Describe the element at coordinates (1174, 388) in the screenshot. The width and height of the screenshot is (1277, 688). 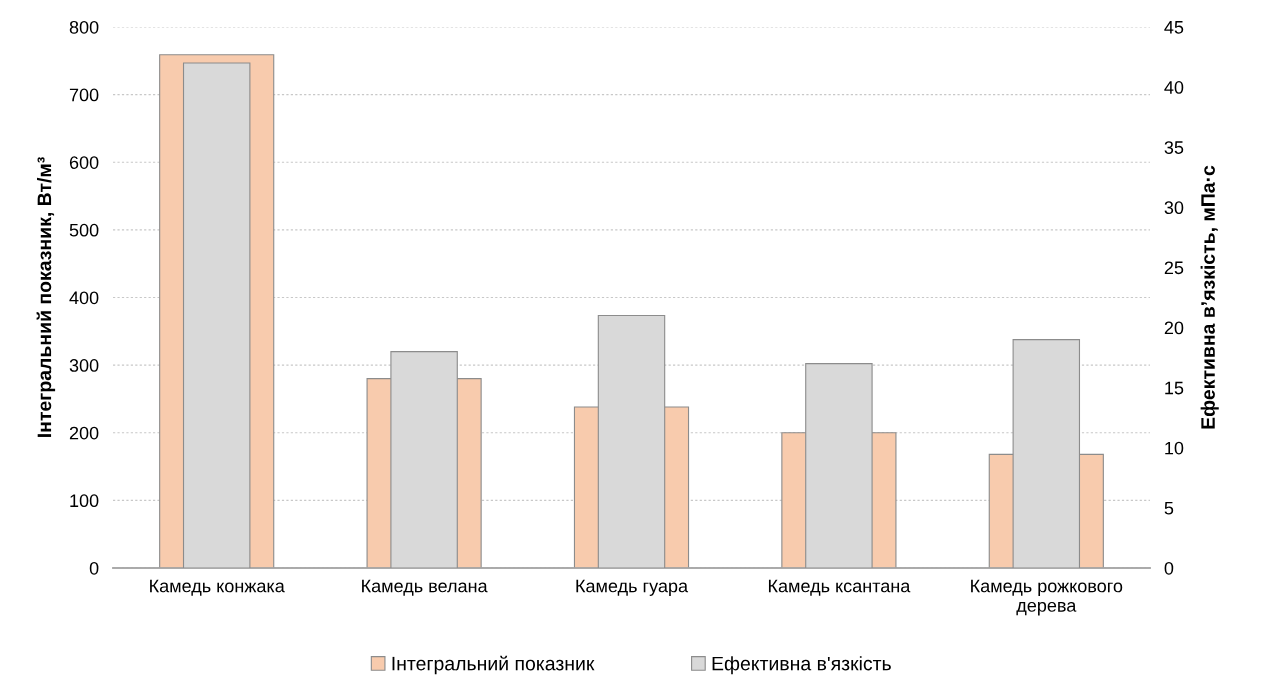
I see `y2-tick-label: 15` at that location.